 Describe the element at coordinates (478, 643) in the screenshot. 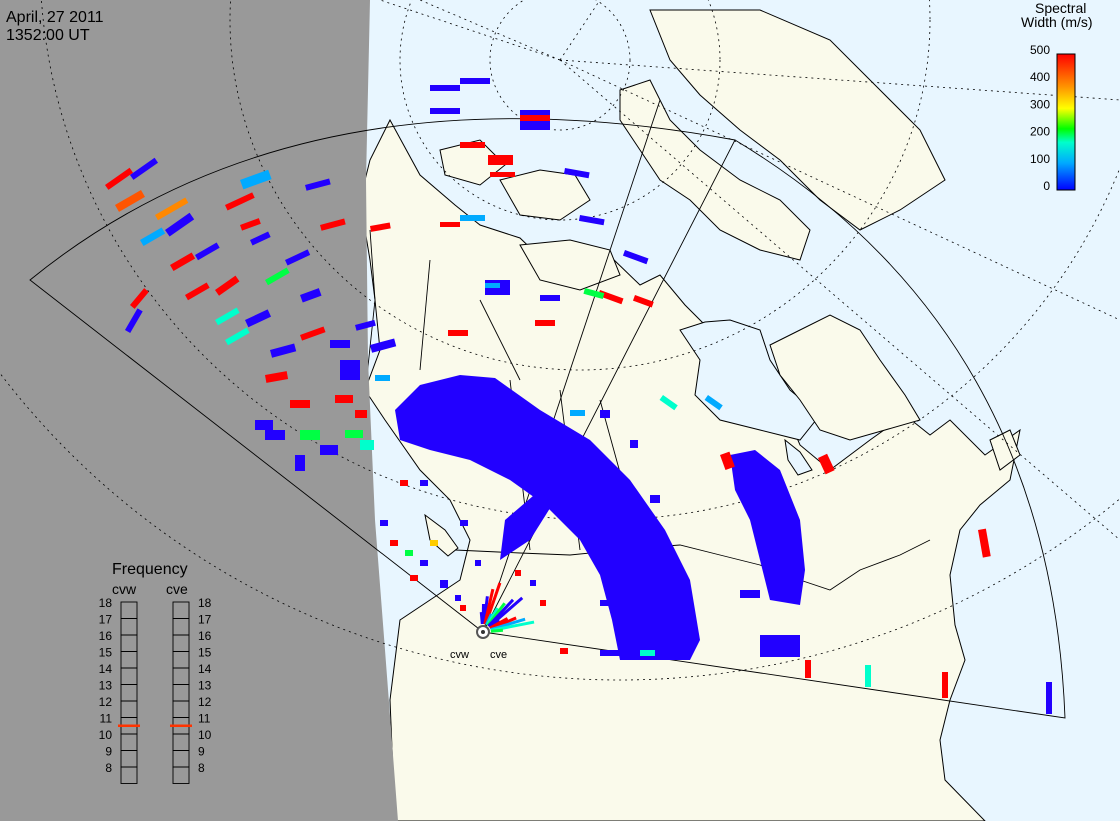

I see `radar-site: cvw cve` at that location.